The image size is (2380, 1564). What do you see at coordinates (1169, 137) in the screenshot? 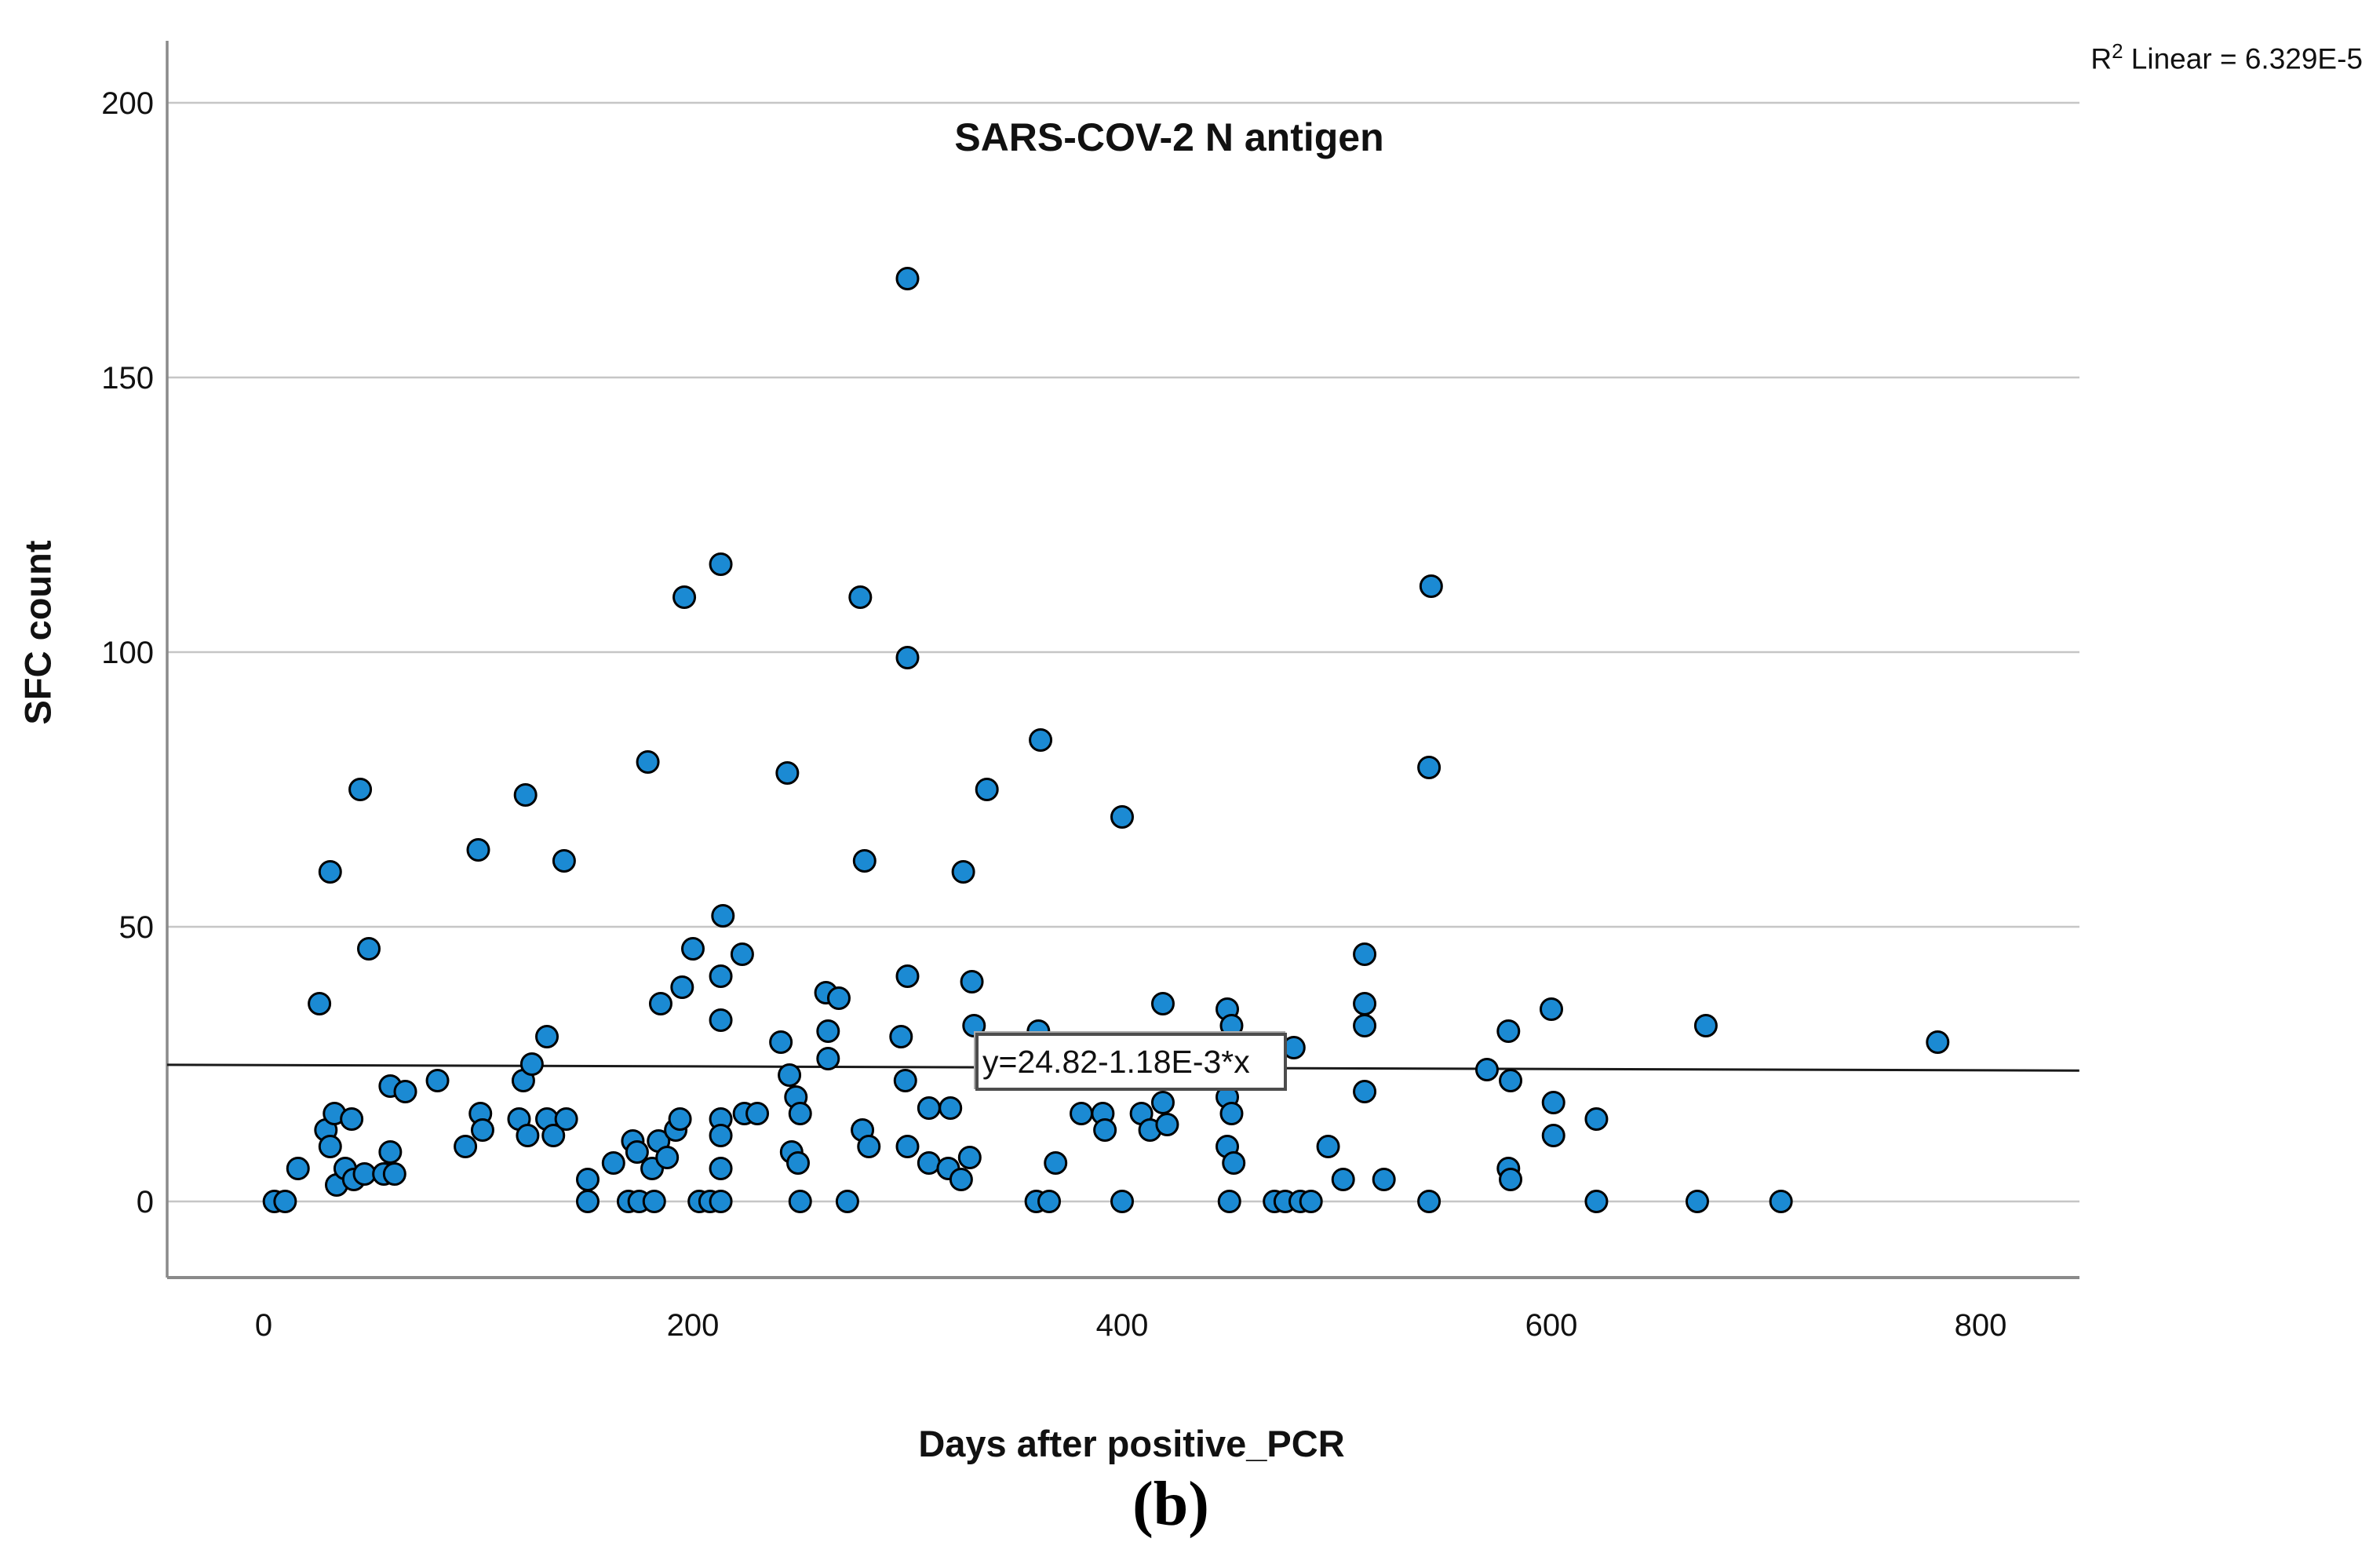
I see `chart-title: SARS-COV-2 N antigen` at bounding box center [1169, 137].